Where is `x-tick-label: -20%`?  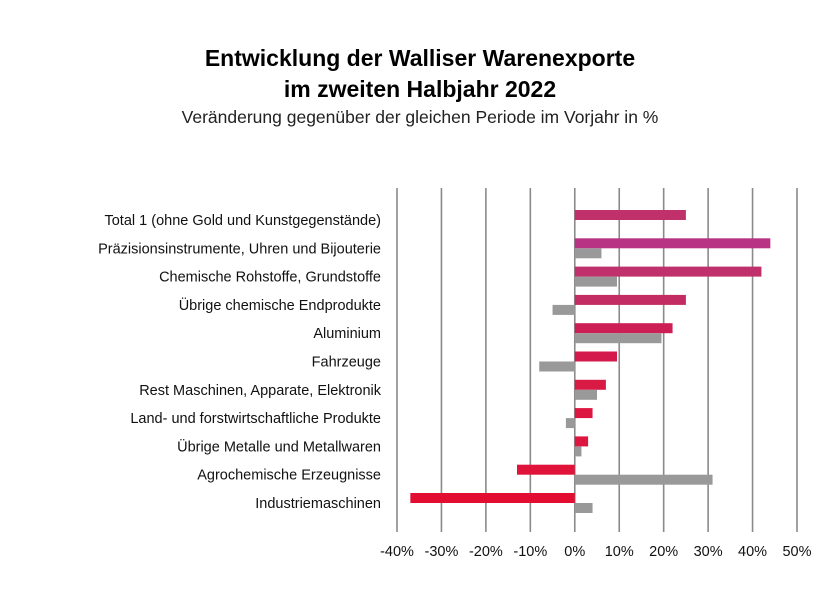
x-tick-label: -20% is located at coordinates (486, 552).